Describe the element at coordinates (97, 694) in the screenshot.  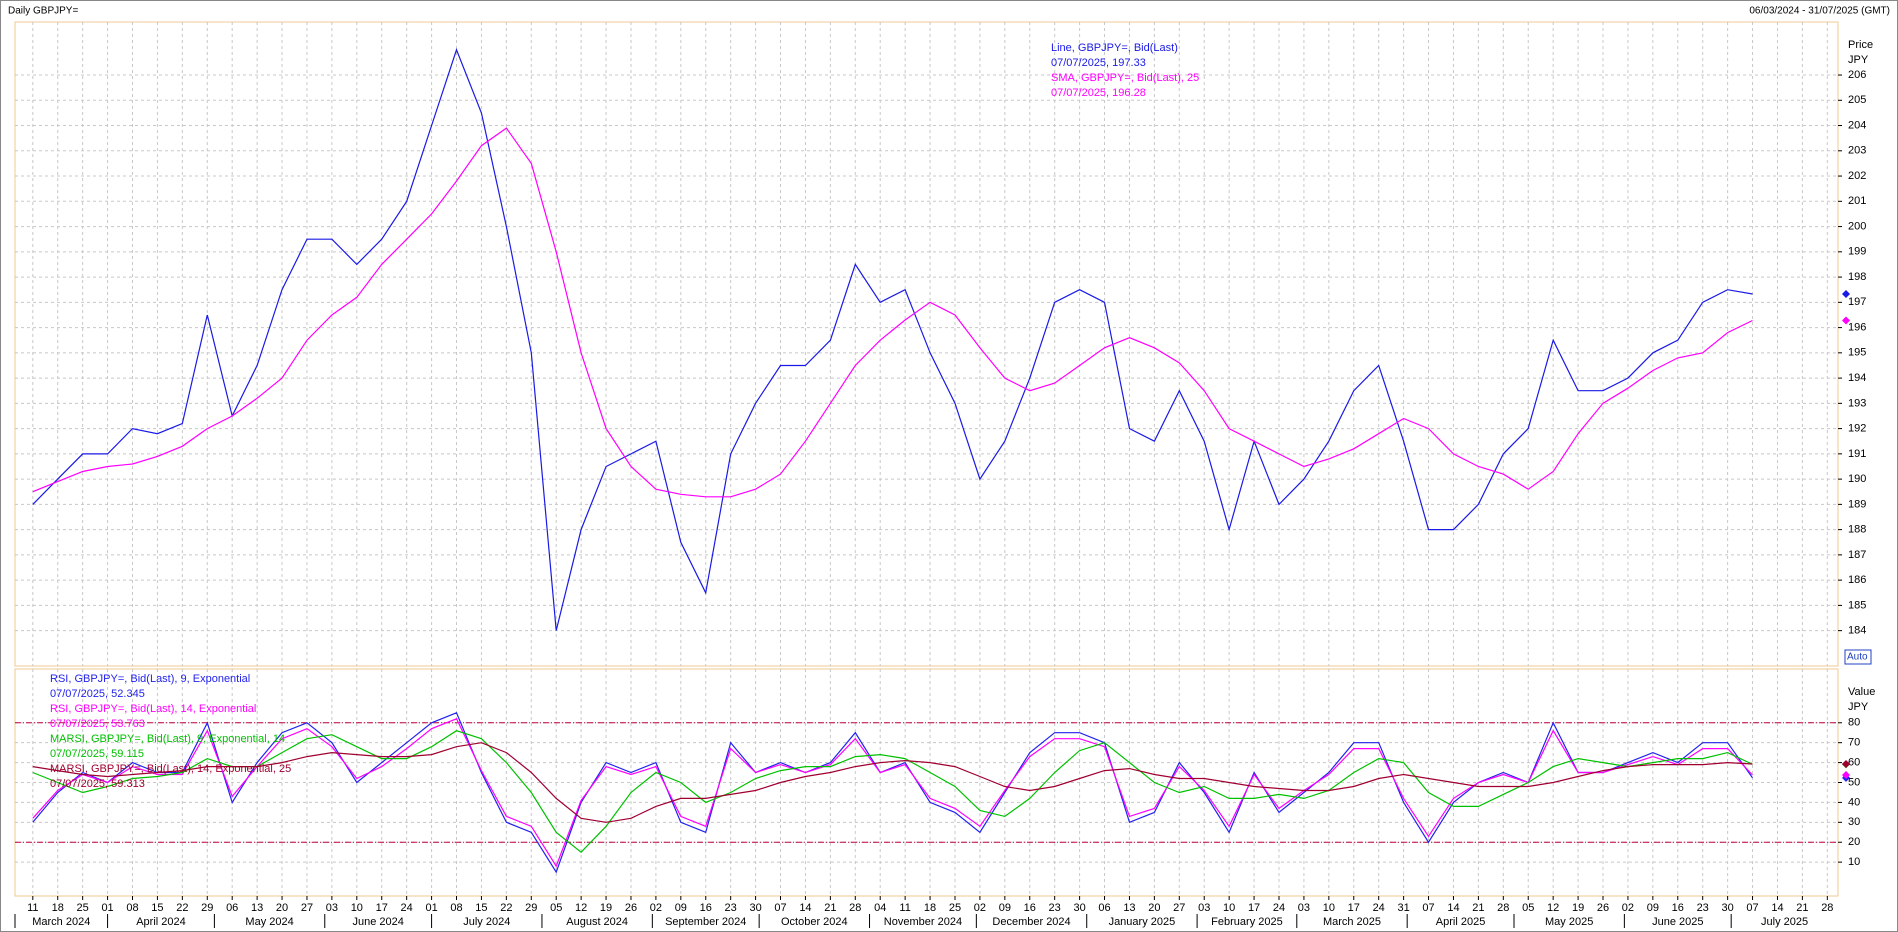
I see `legend-last-value: 07/07/2025, 52.345` at that location.